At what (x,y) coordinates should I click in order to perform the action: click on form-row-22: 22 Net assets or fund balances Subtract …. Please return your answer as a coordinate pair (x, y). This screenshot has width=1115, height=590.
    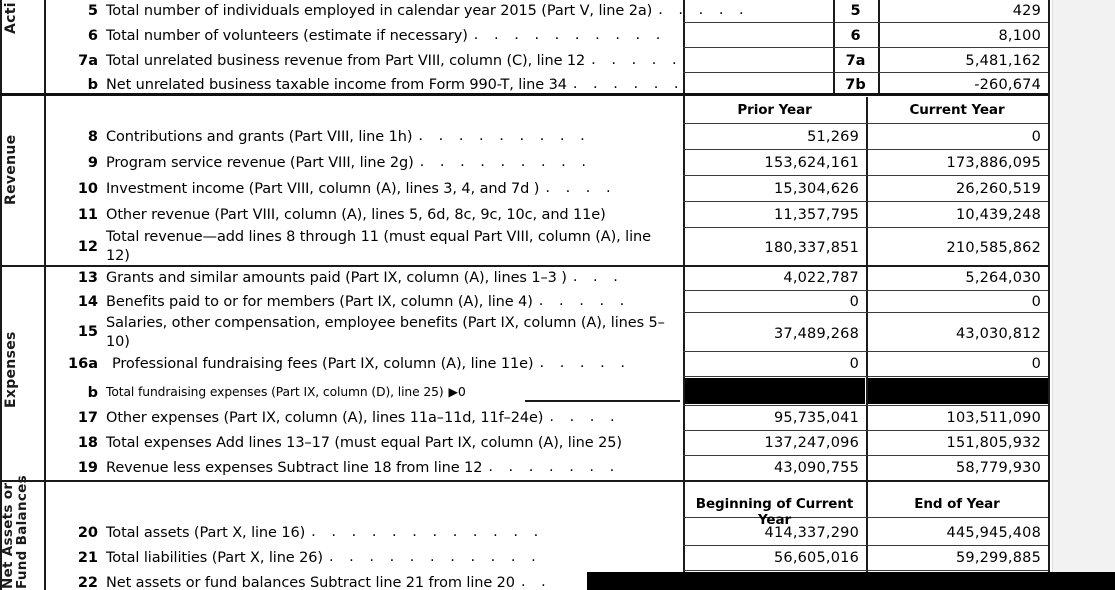
    Looking at the image, I should click on (305, 582).